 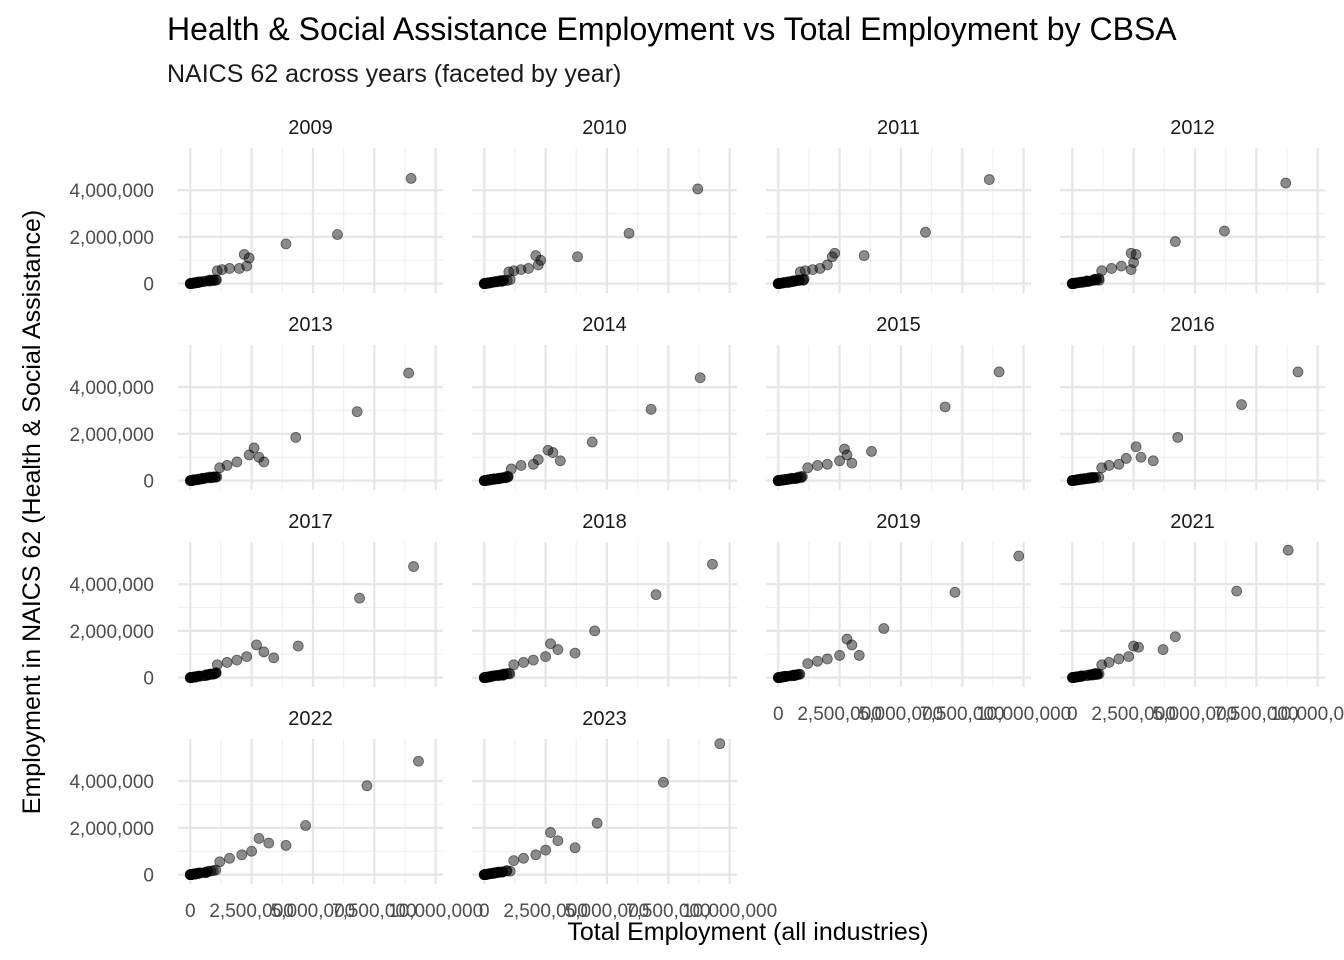 I want to click on facet-panel-2010: 2010, so click(x=604, y=205).